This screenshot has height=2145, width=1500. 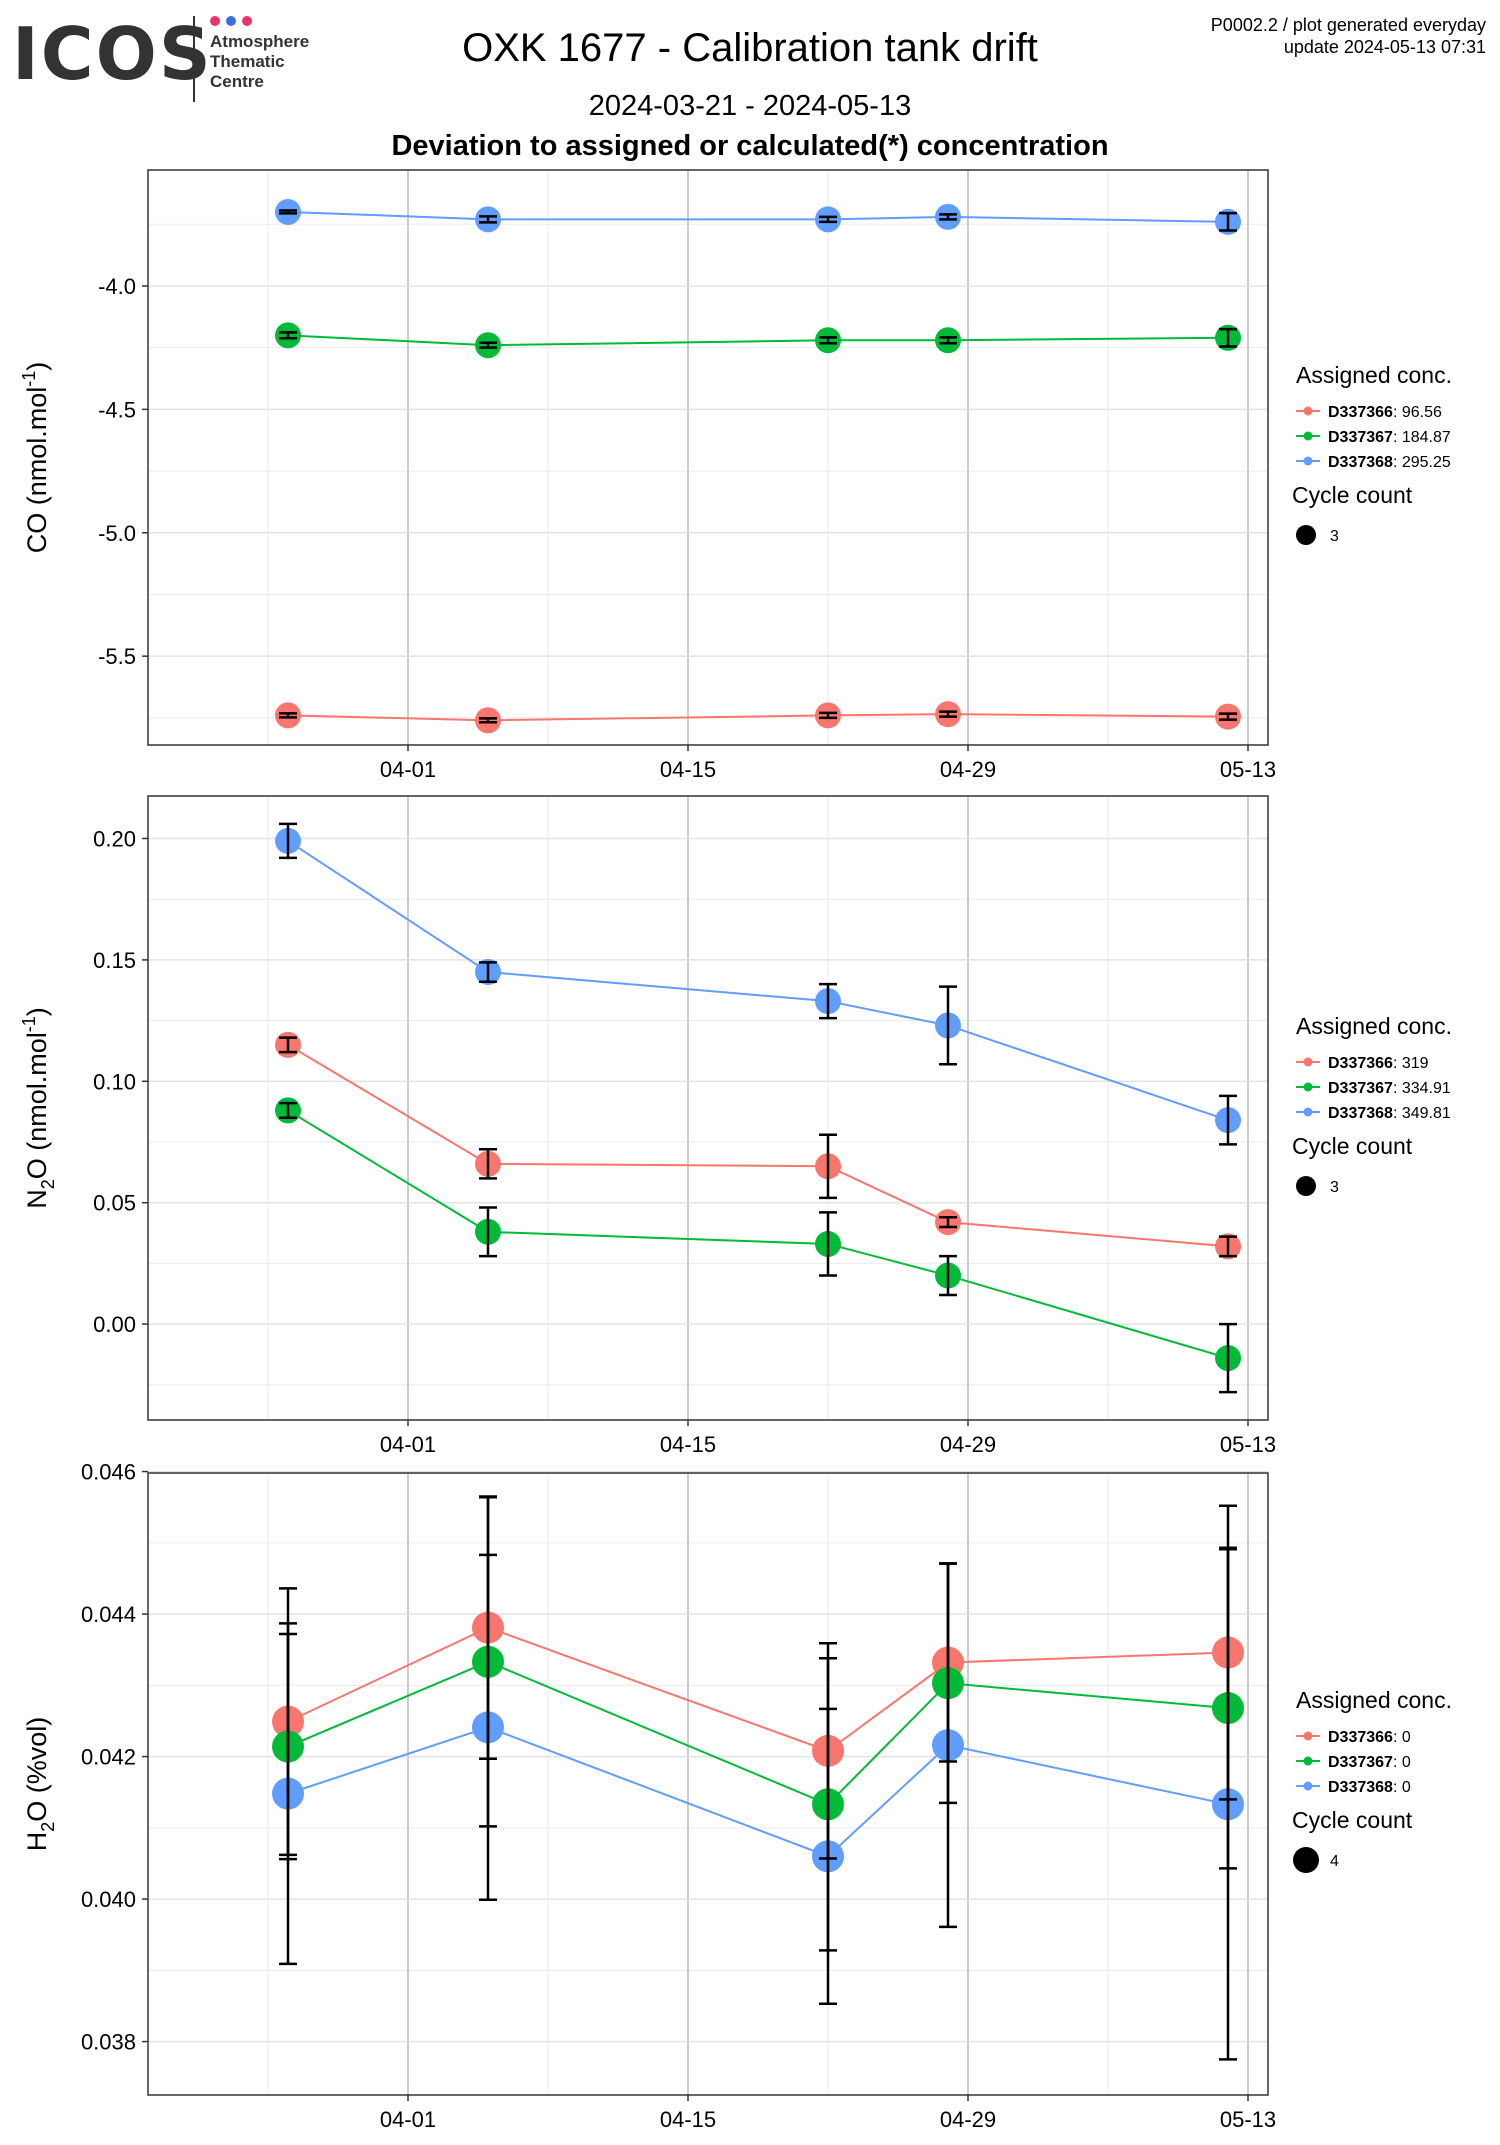 I want to click on y-tick-label: 0.042, so click(x=108, y=1757).